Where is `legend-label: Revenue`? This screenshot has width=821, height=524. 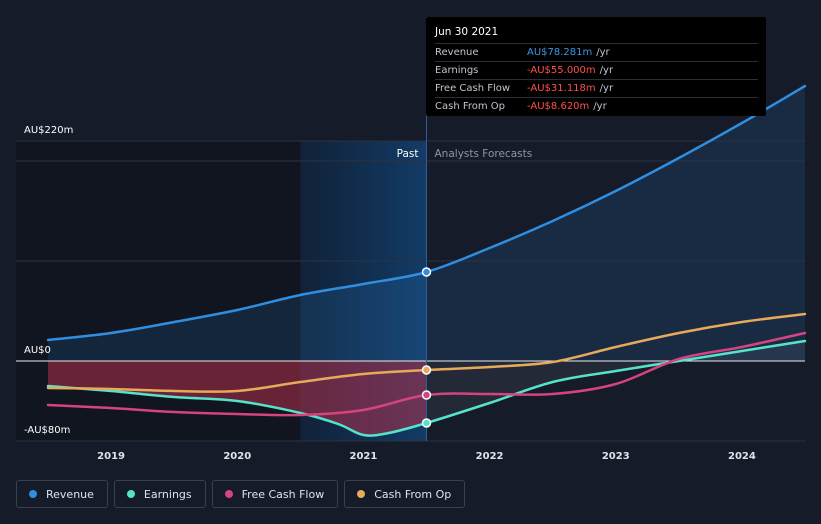
legend-label: Revenue is located at coordinates (70, 494).